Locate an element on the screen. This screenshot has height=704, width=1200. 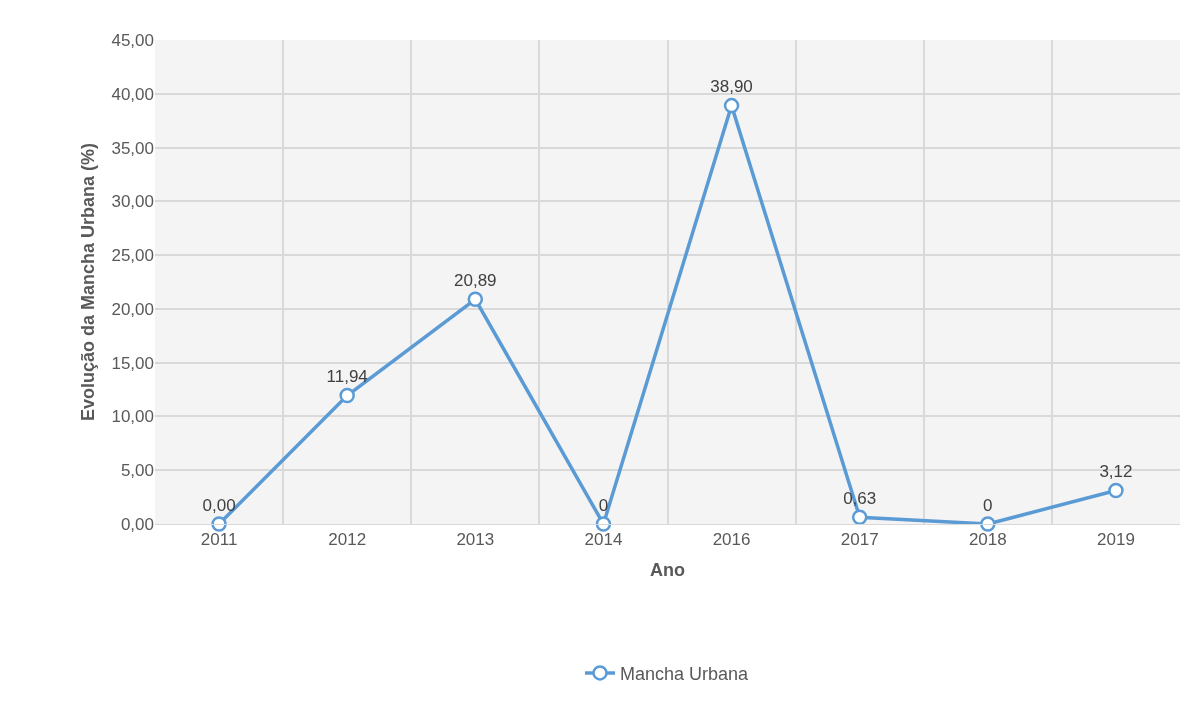
x-tick-label: 2017 is located at coordinates (859, 540).